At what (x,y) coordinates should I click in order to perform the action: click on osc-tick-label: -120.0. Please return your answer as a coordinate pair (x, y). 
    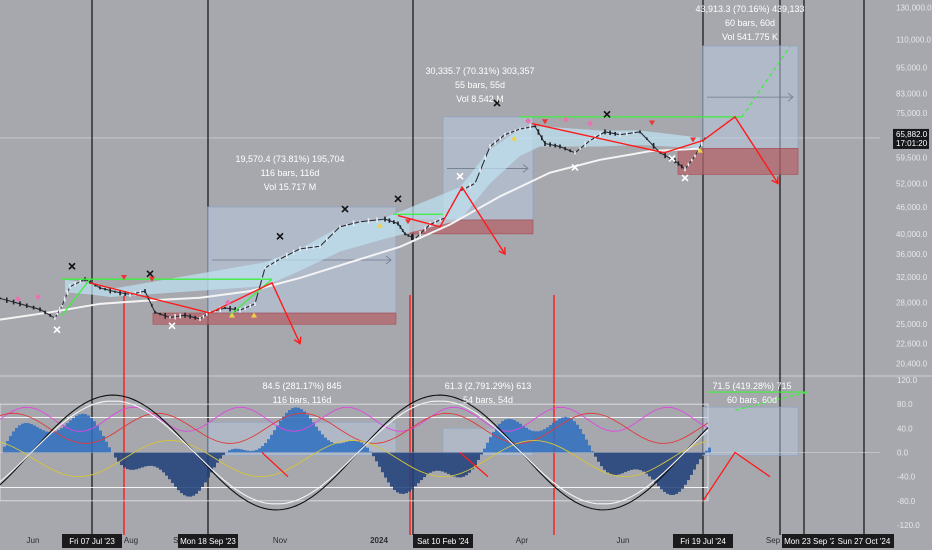
    Looking at the image, I should click on (908, 525).